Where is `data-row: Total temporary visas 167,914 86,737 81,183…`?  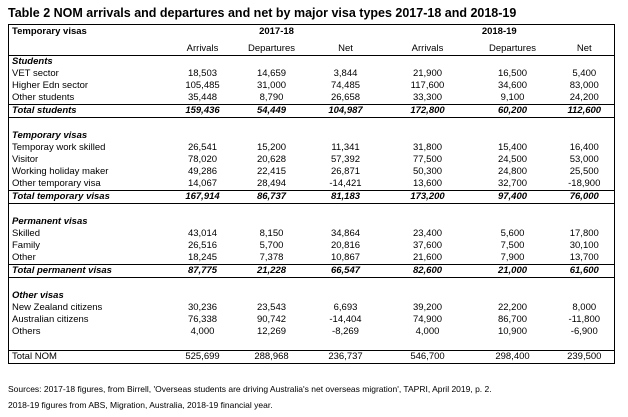 data-row: Total temporary visas 167,914 86,737 81,183… is located at coordinates (312, 197).